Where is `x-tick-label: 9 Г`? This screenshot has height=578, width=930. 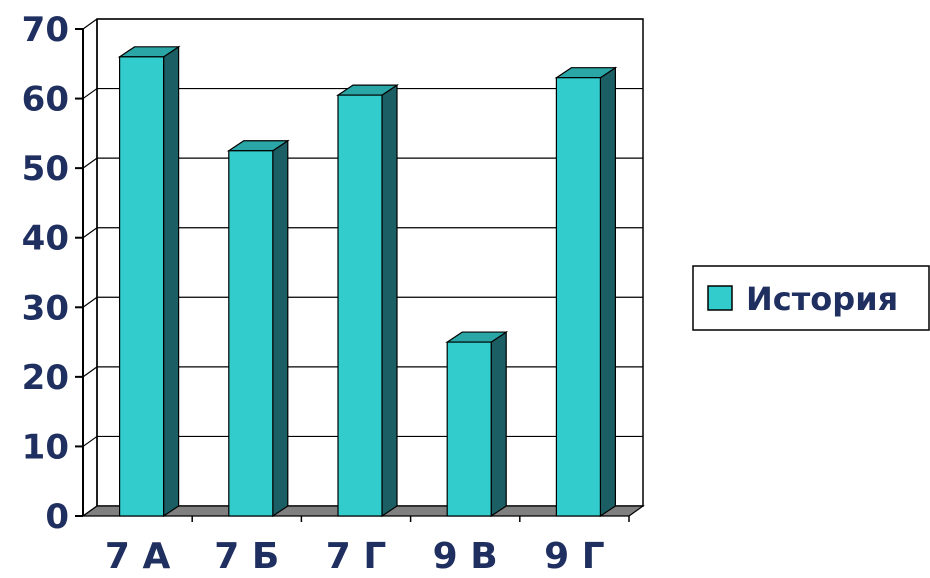 x-tick-label: 9 Г is located at coordinates (574, 556).